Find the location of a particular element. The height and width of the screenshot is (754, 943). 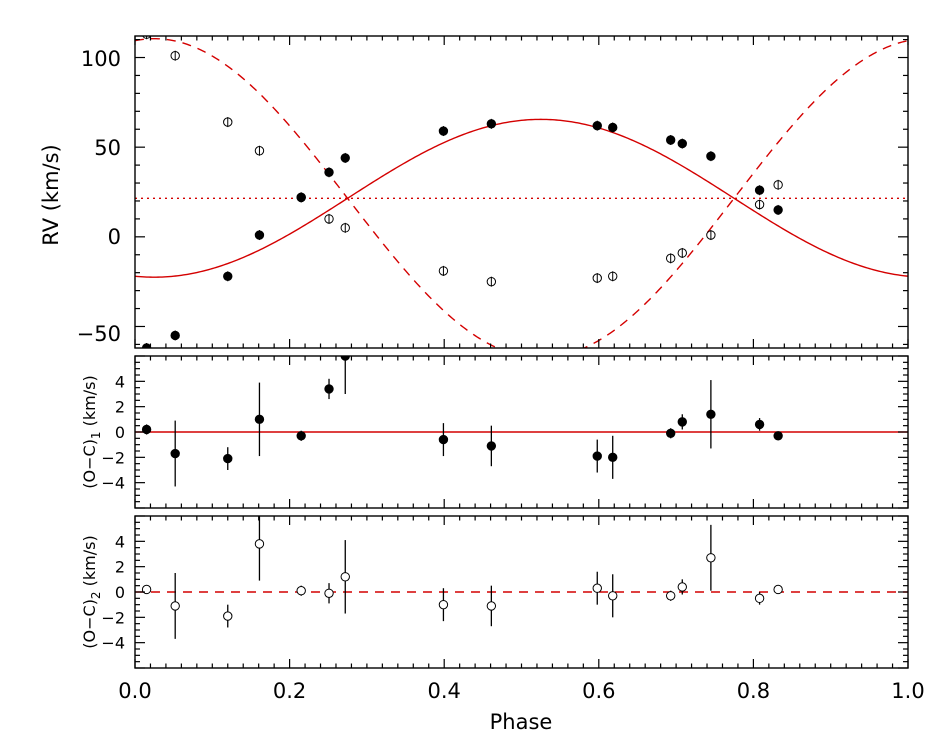

oc1-y-tick-labels: 4 2 0 −2 −4 is located at coordinates (113, 432).